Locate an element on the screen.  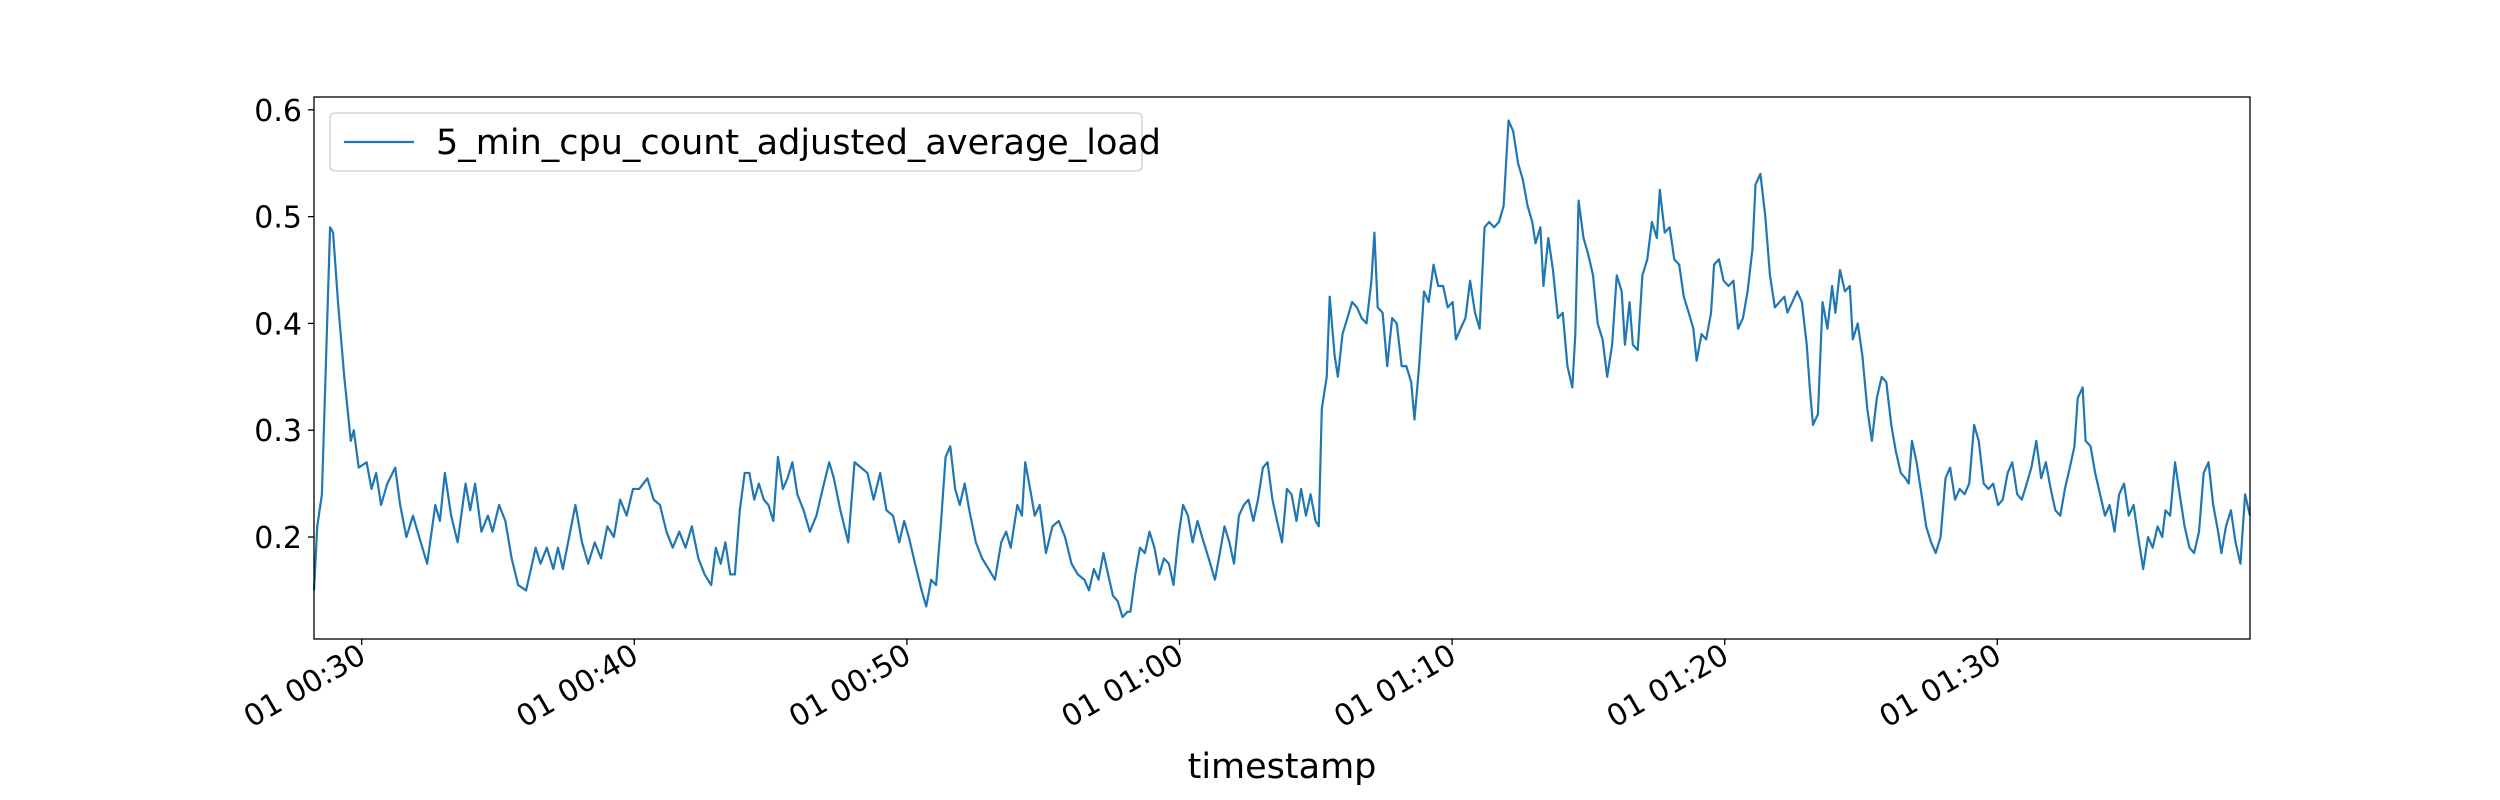
x-tick-label: 01 01:20 is located at coordinates (1668, 686).